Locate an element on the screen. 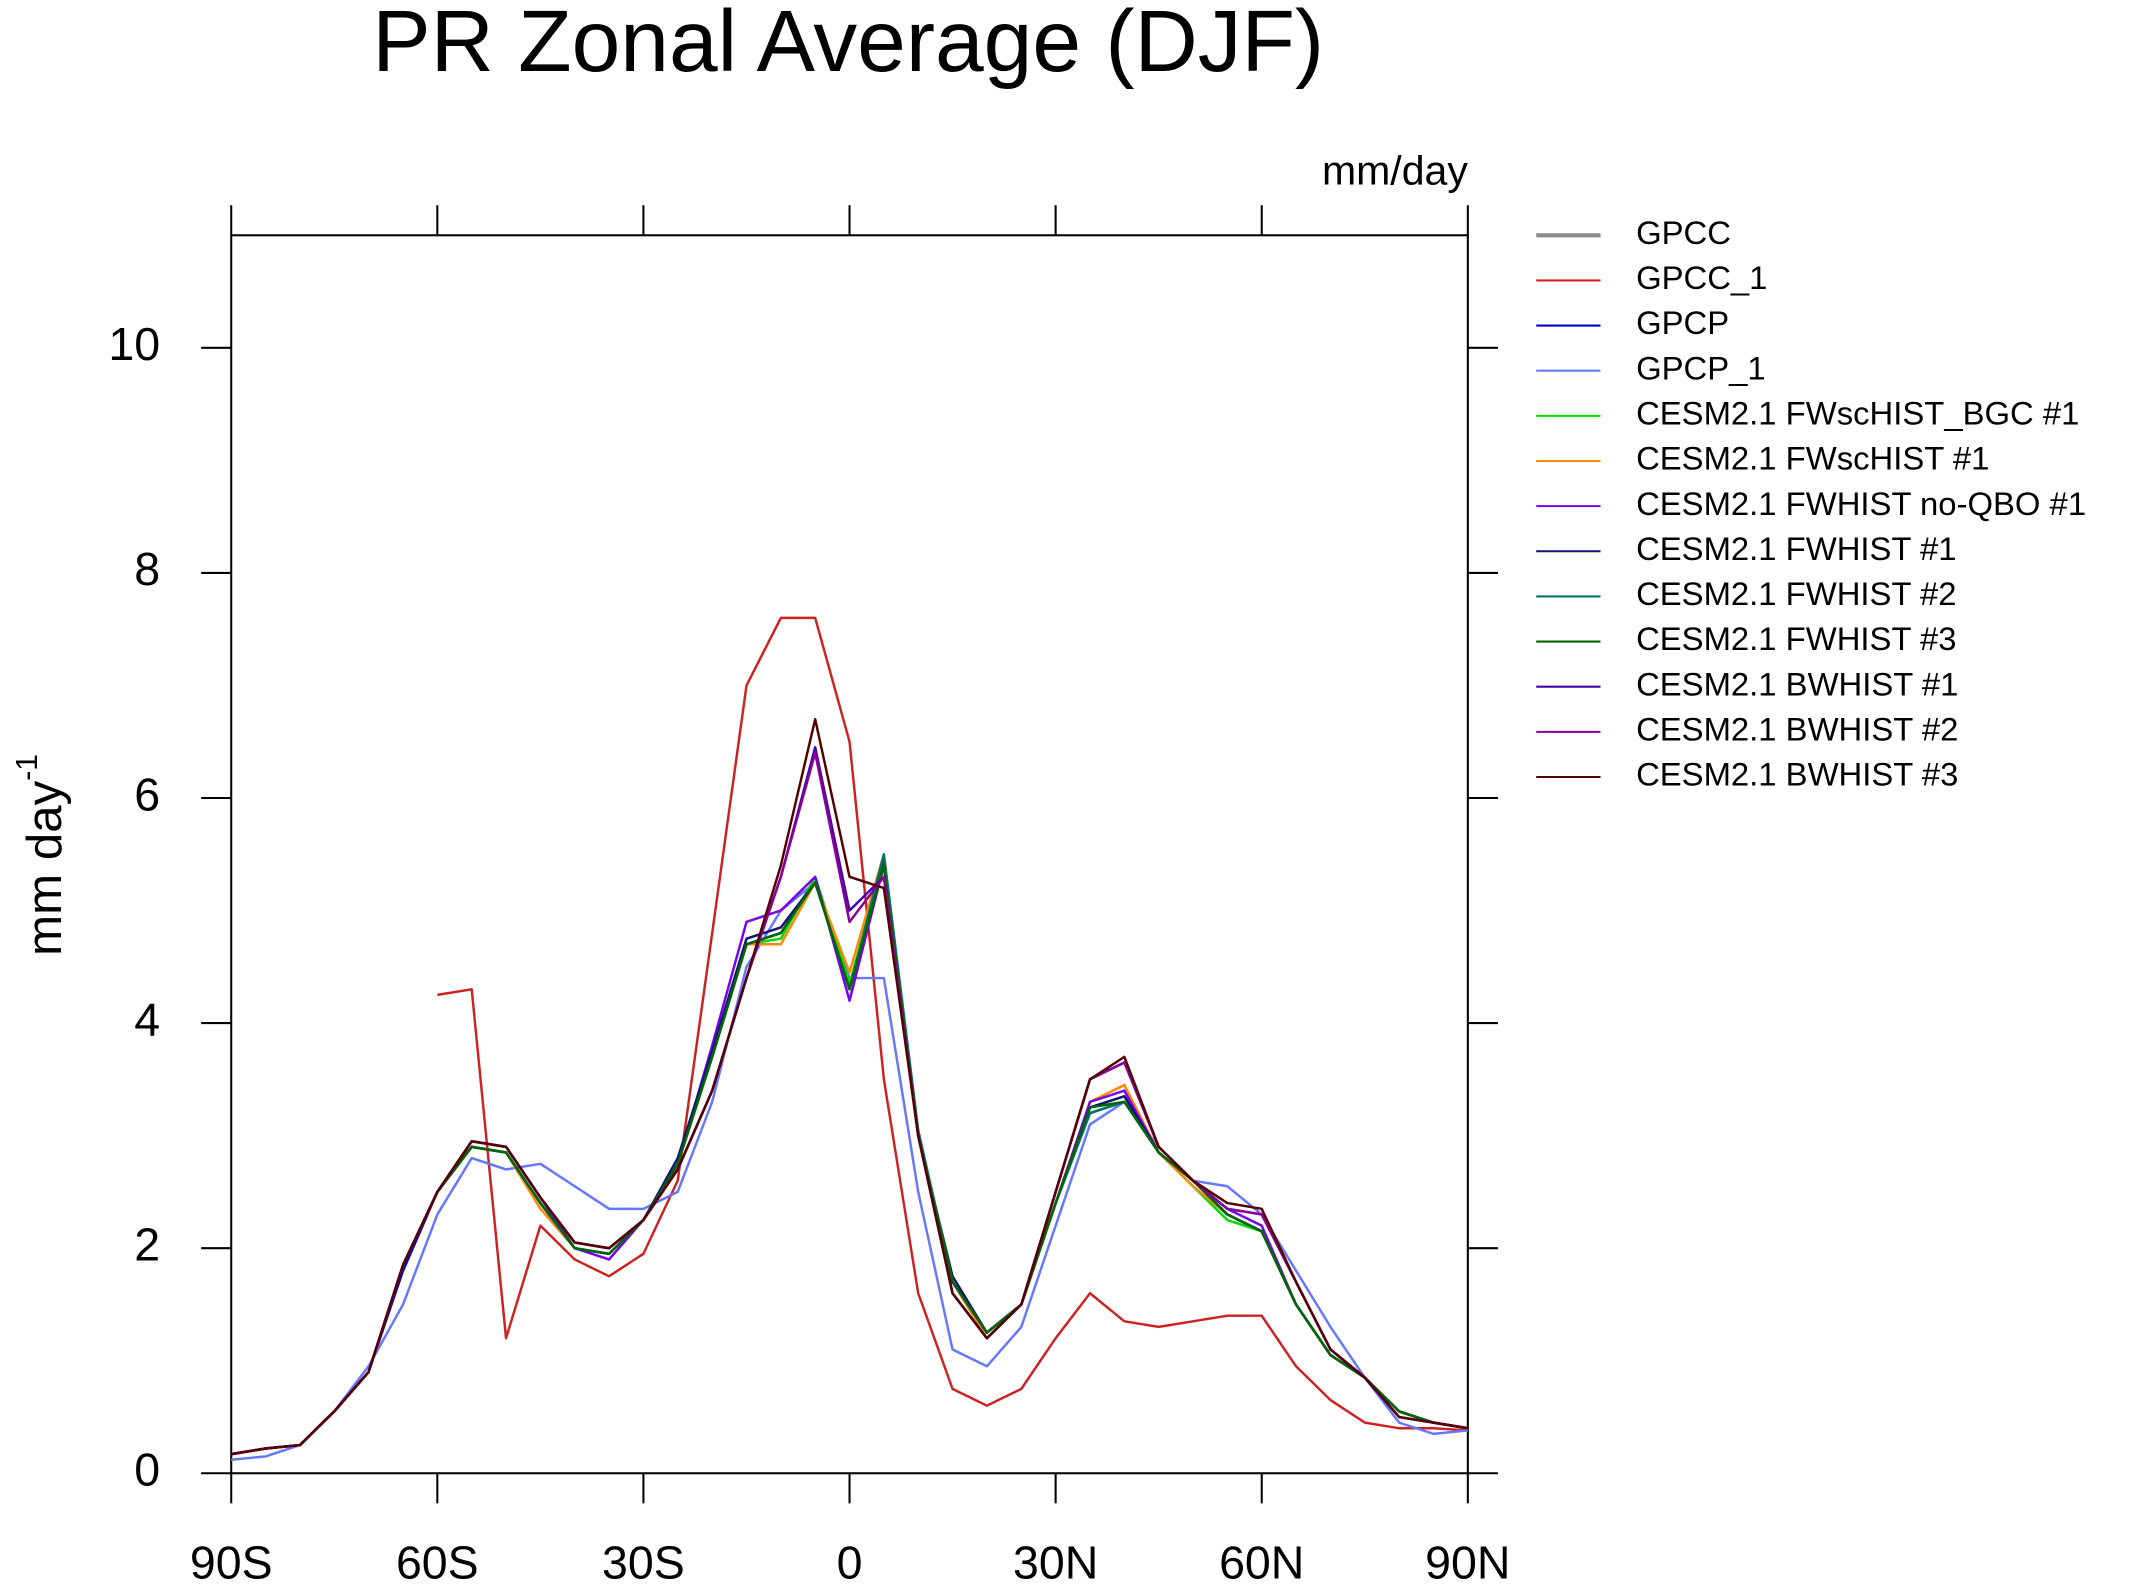  legend-label: GPCC_1 is located at coordinates (1701, 277).